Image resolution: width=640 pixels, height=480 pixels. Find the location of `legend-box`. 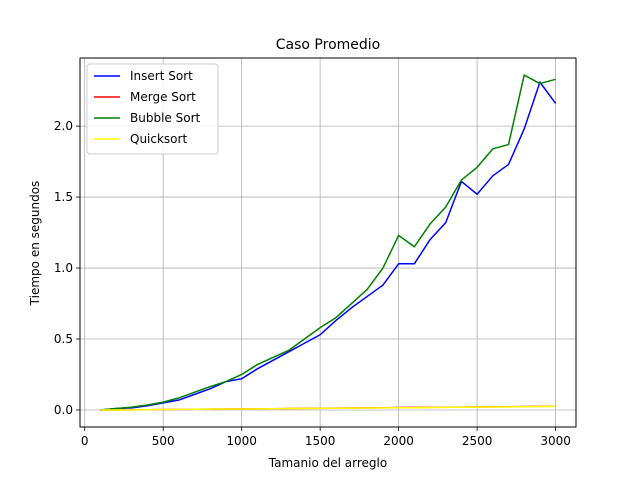

legend-box is located at coordinates (152, 109).